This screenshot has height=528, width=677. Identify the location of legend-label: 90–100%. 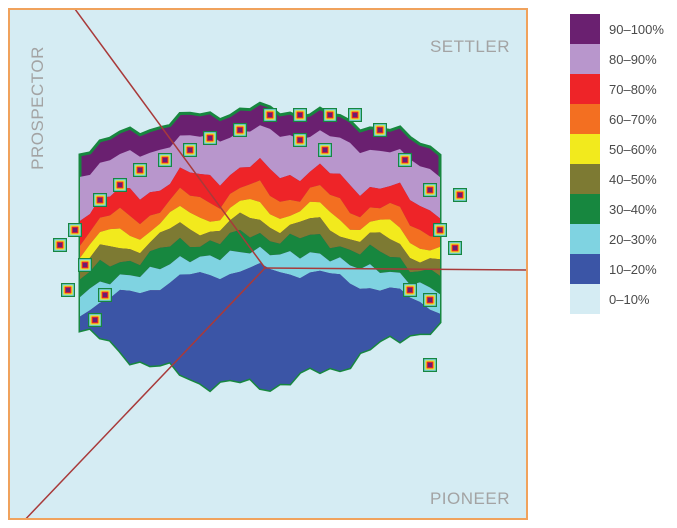
(636, 29).